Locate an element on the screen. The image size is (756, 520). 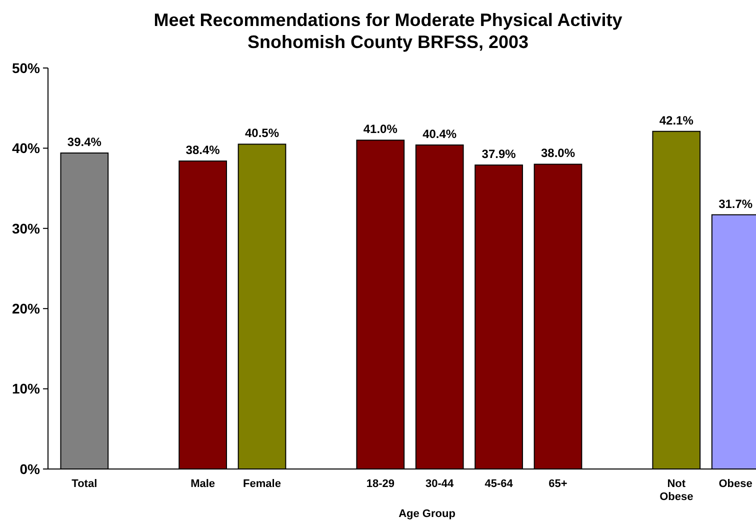
y-tick-label: 20% is located at coordinates (26, 308).